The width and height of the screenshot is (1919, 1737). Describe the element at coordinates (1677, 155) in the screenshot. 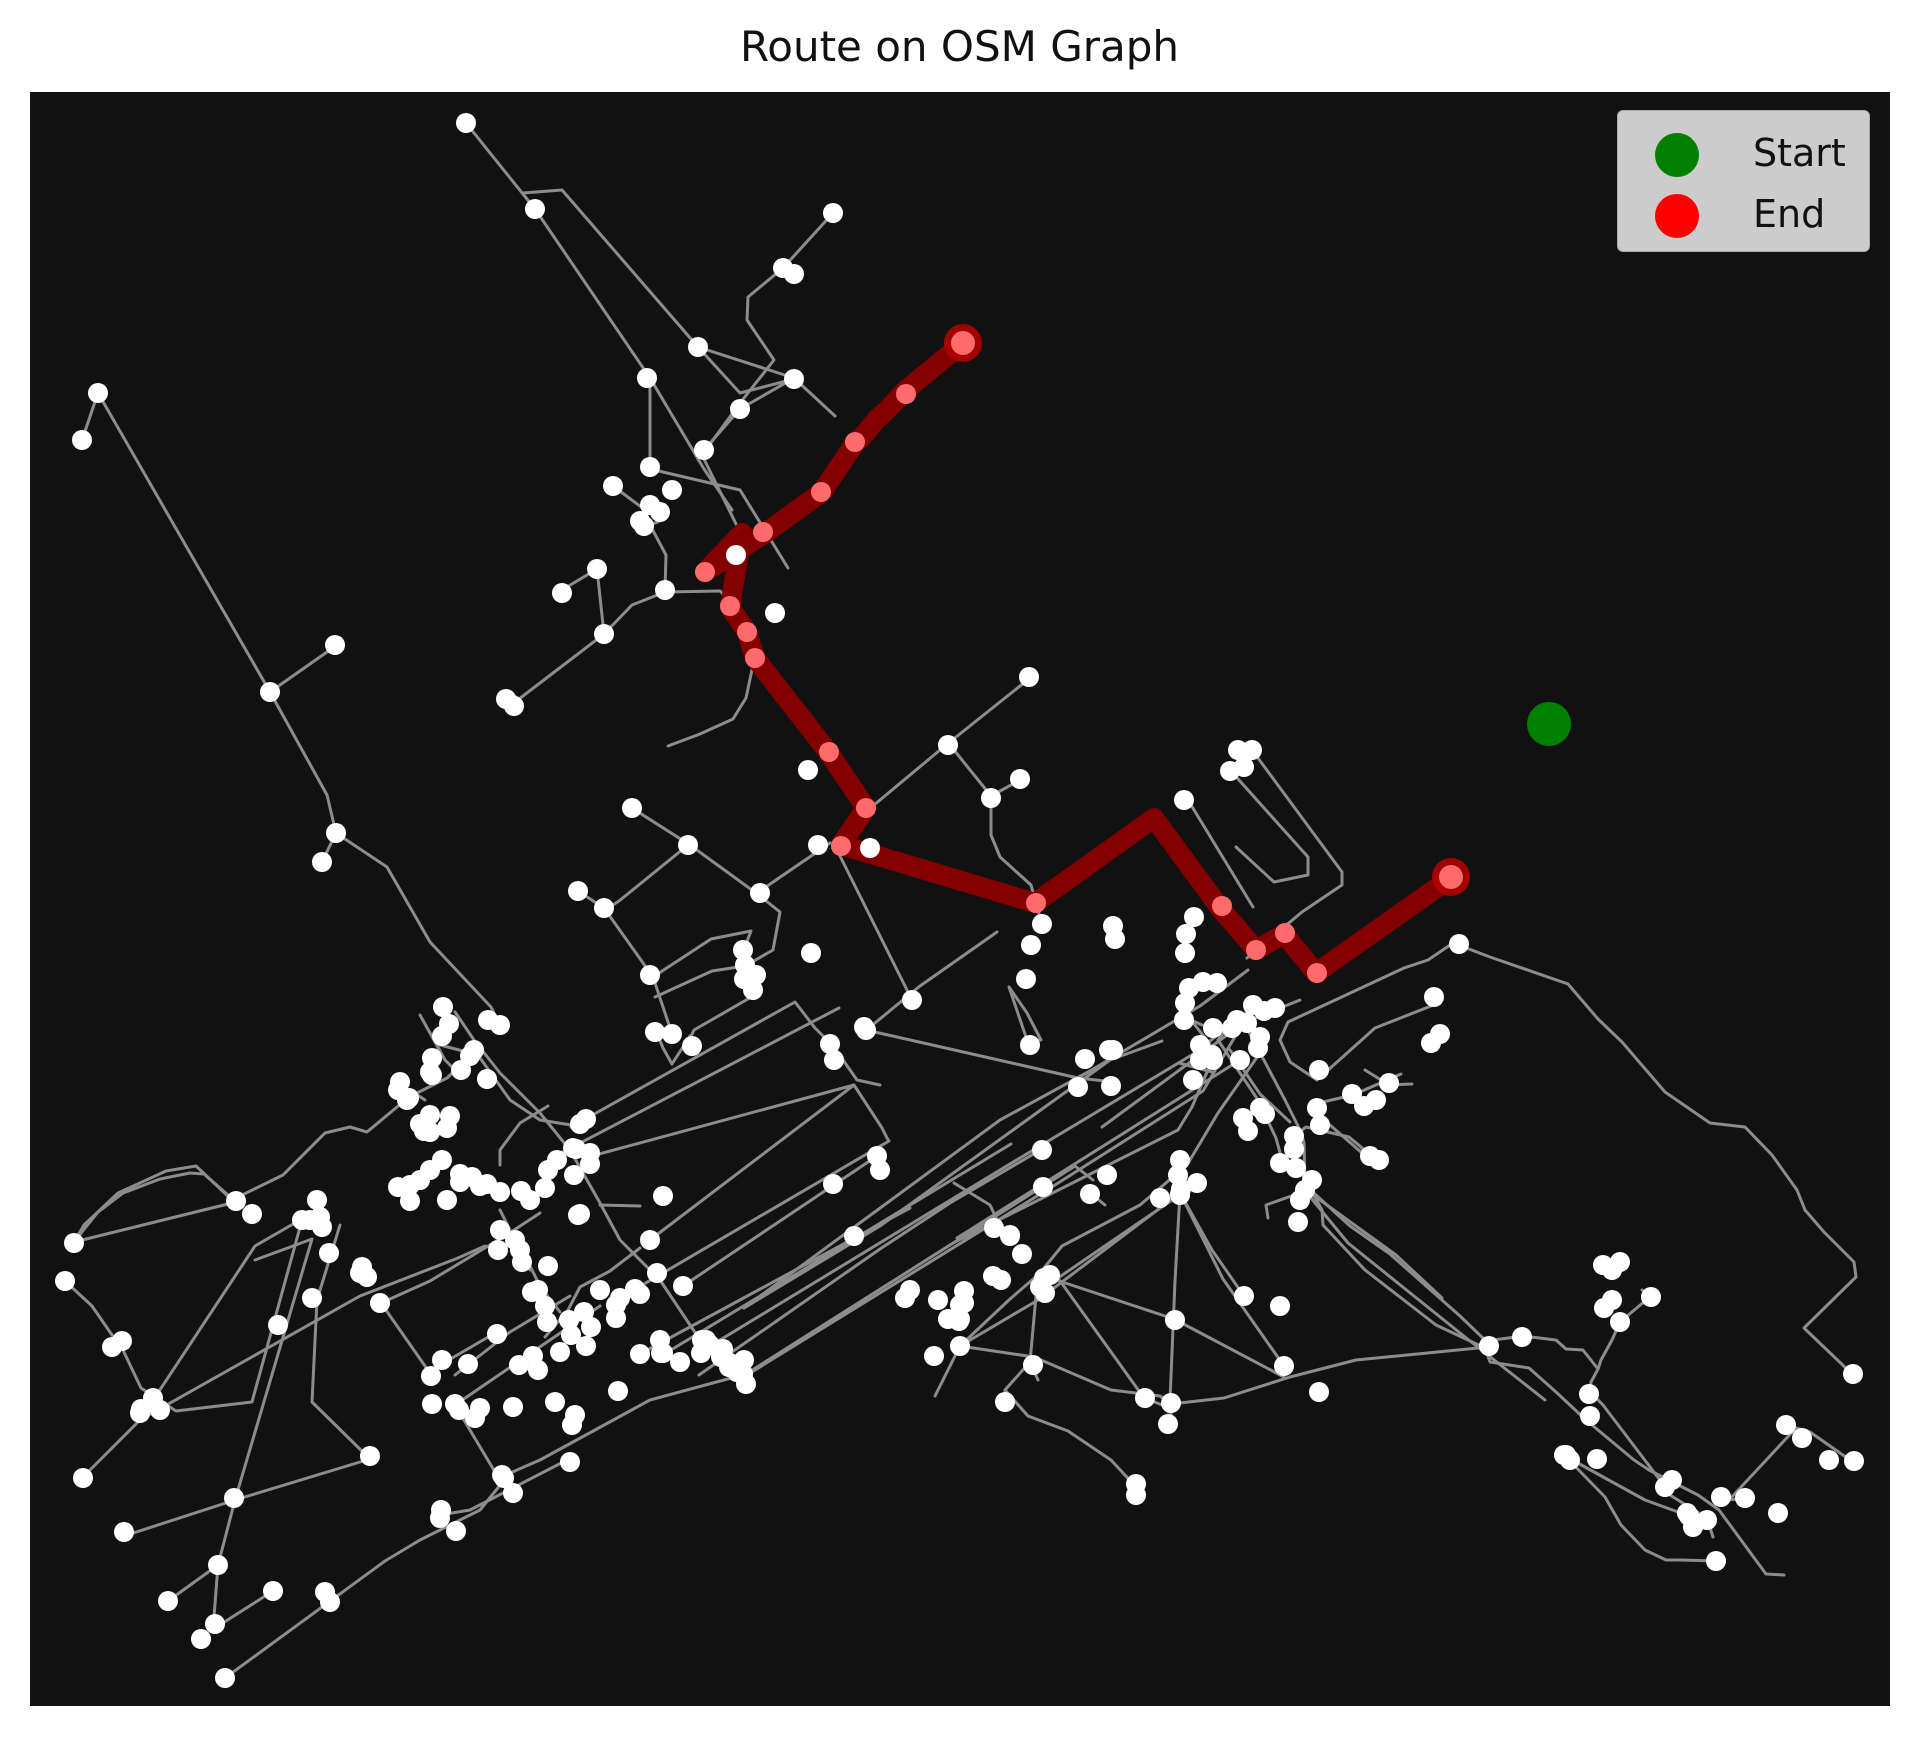

I see `legend-start-marker` at that location.